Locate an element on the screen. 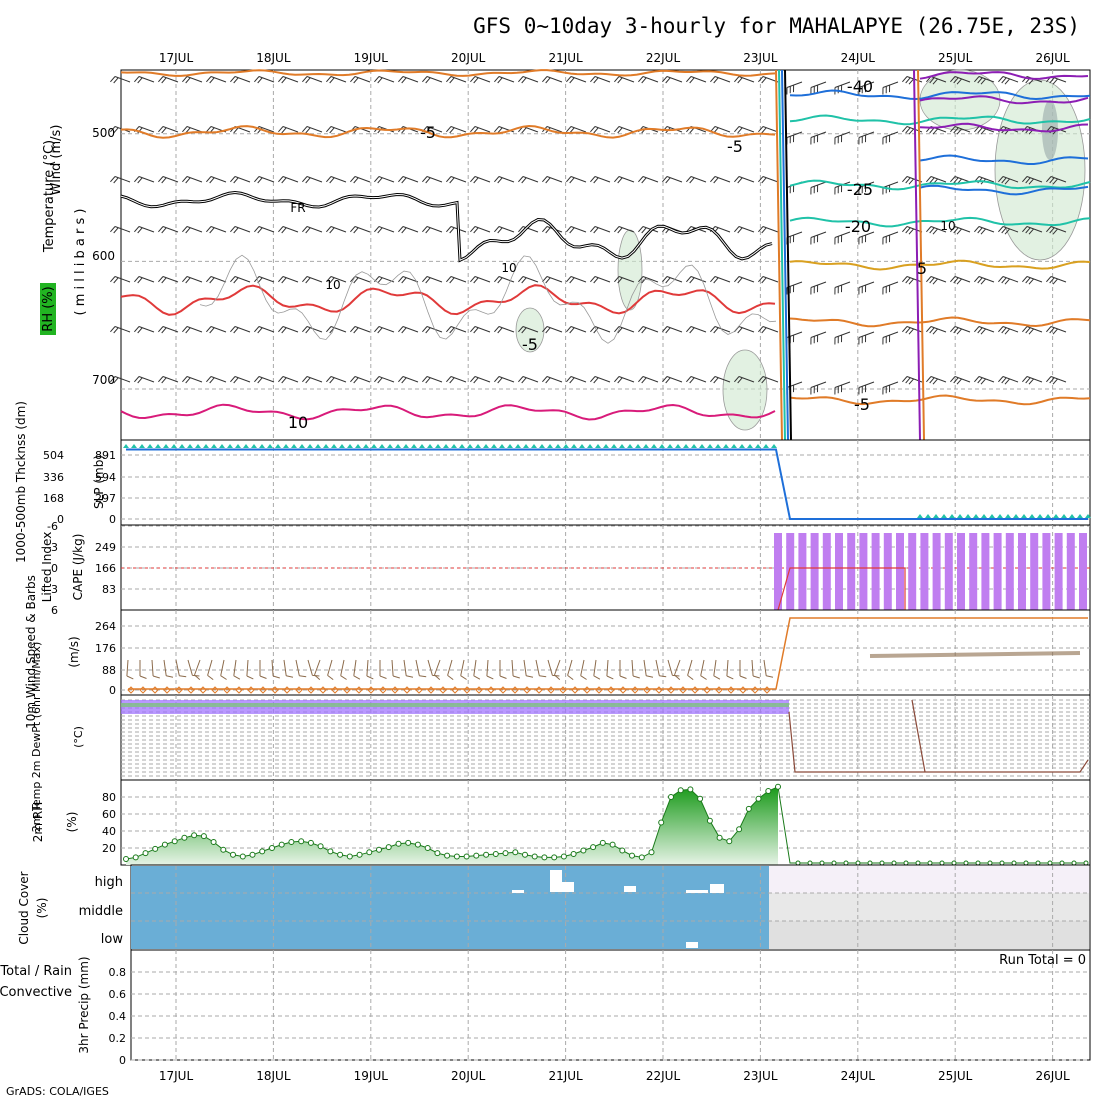  pressure-tick-500: 500 is located at coordinates (103, 133).